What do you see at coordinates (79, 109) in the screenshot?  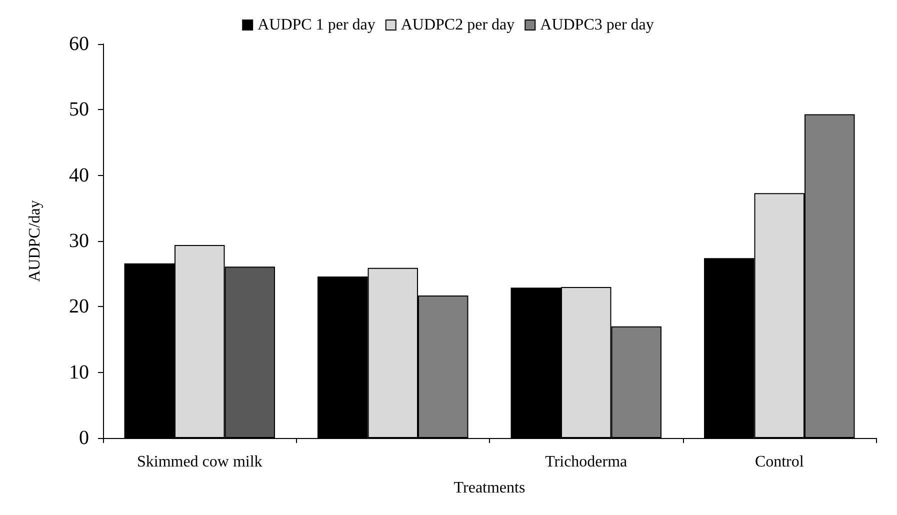 I see `y-tick-label: 50` at bounding box center [79, 109].